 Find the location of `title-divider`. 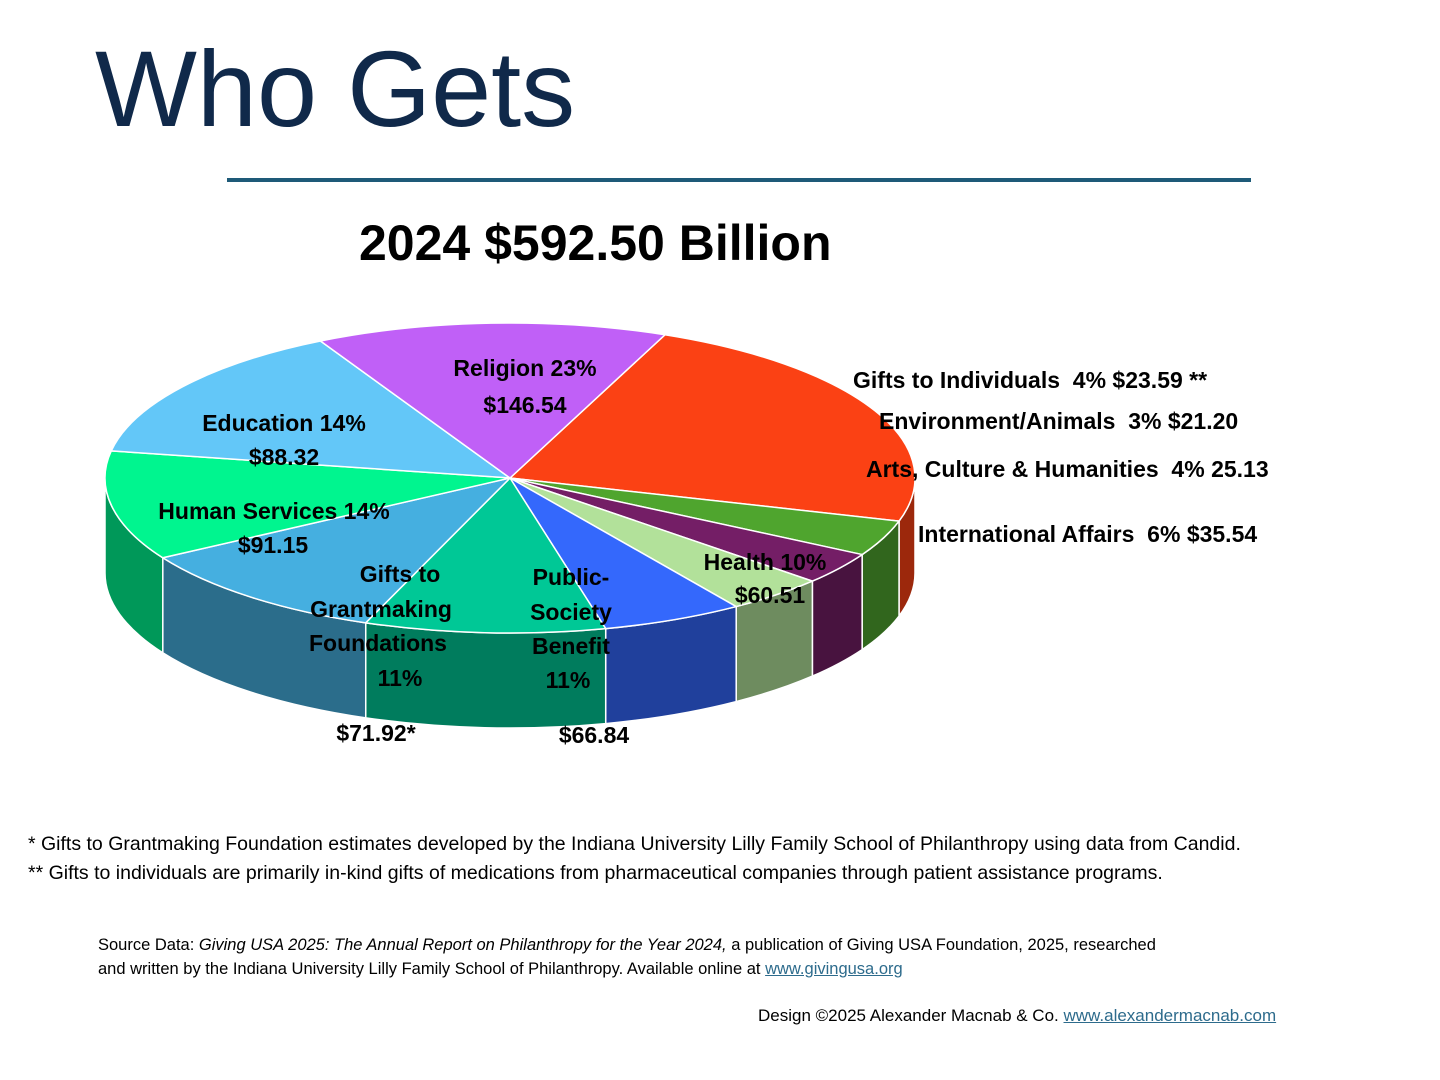

title-divider is located at coordinates (739, 180).